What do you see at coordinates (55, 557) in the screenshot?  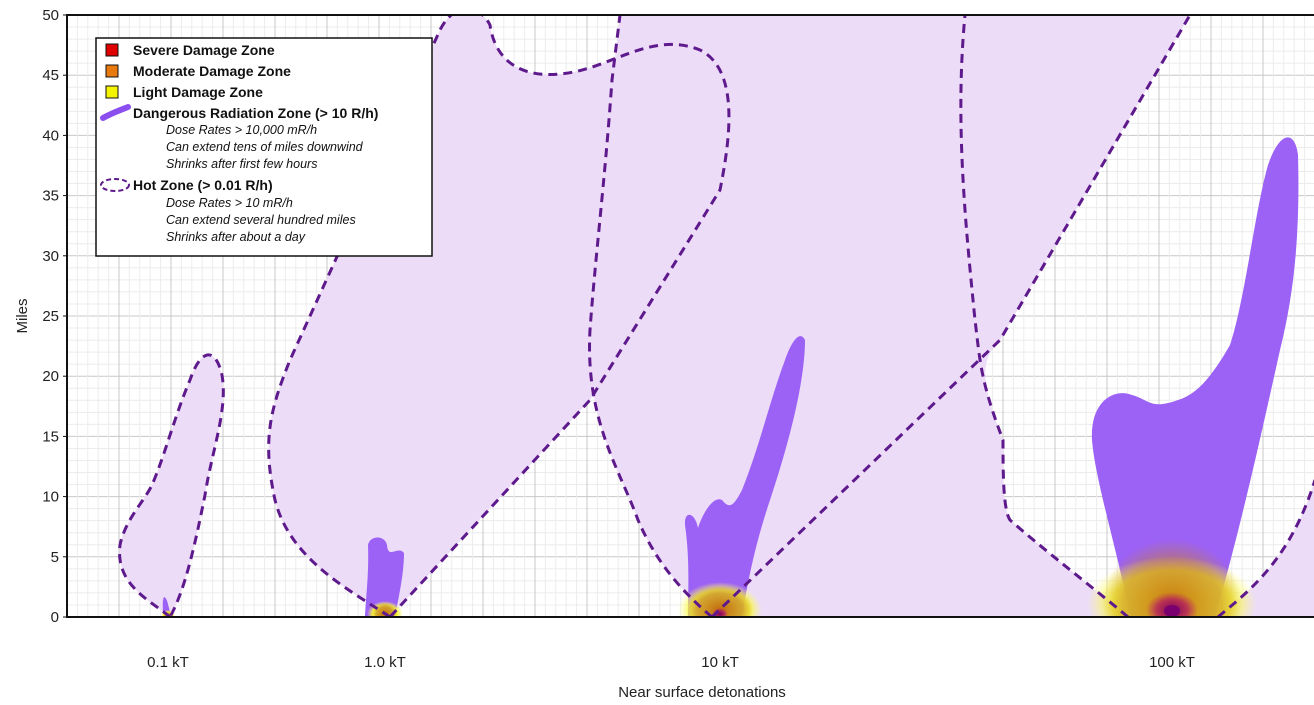 I see `y-tick-label: 5` at bounding box center [55, 557].